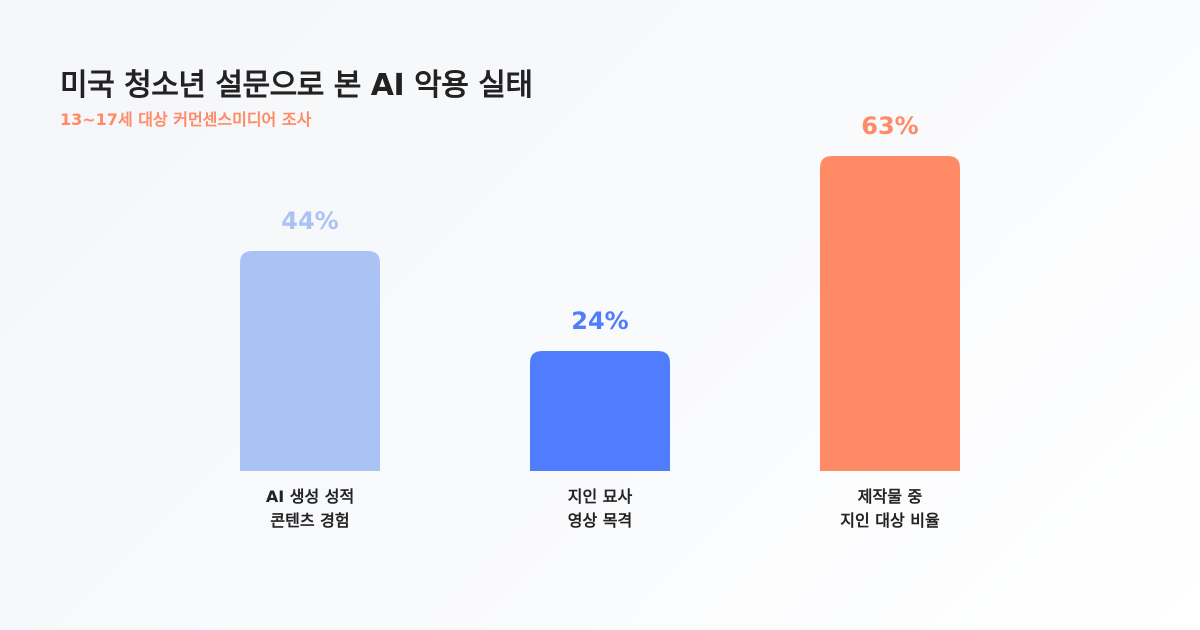 This screenshot has height=630, width=1200. What do you see at coordinates (310, 496) in the screenshot?
I see `category-label-1-line-1: AI 생성 성적` at bounding box center [310, 496].